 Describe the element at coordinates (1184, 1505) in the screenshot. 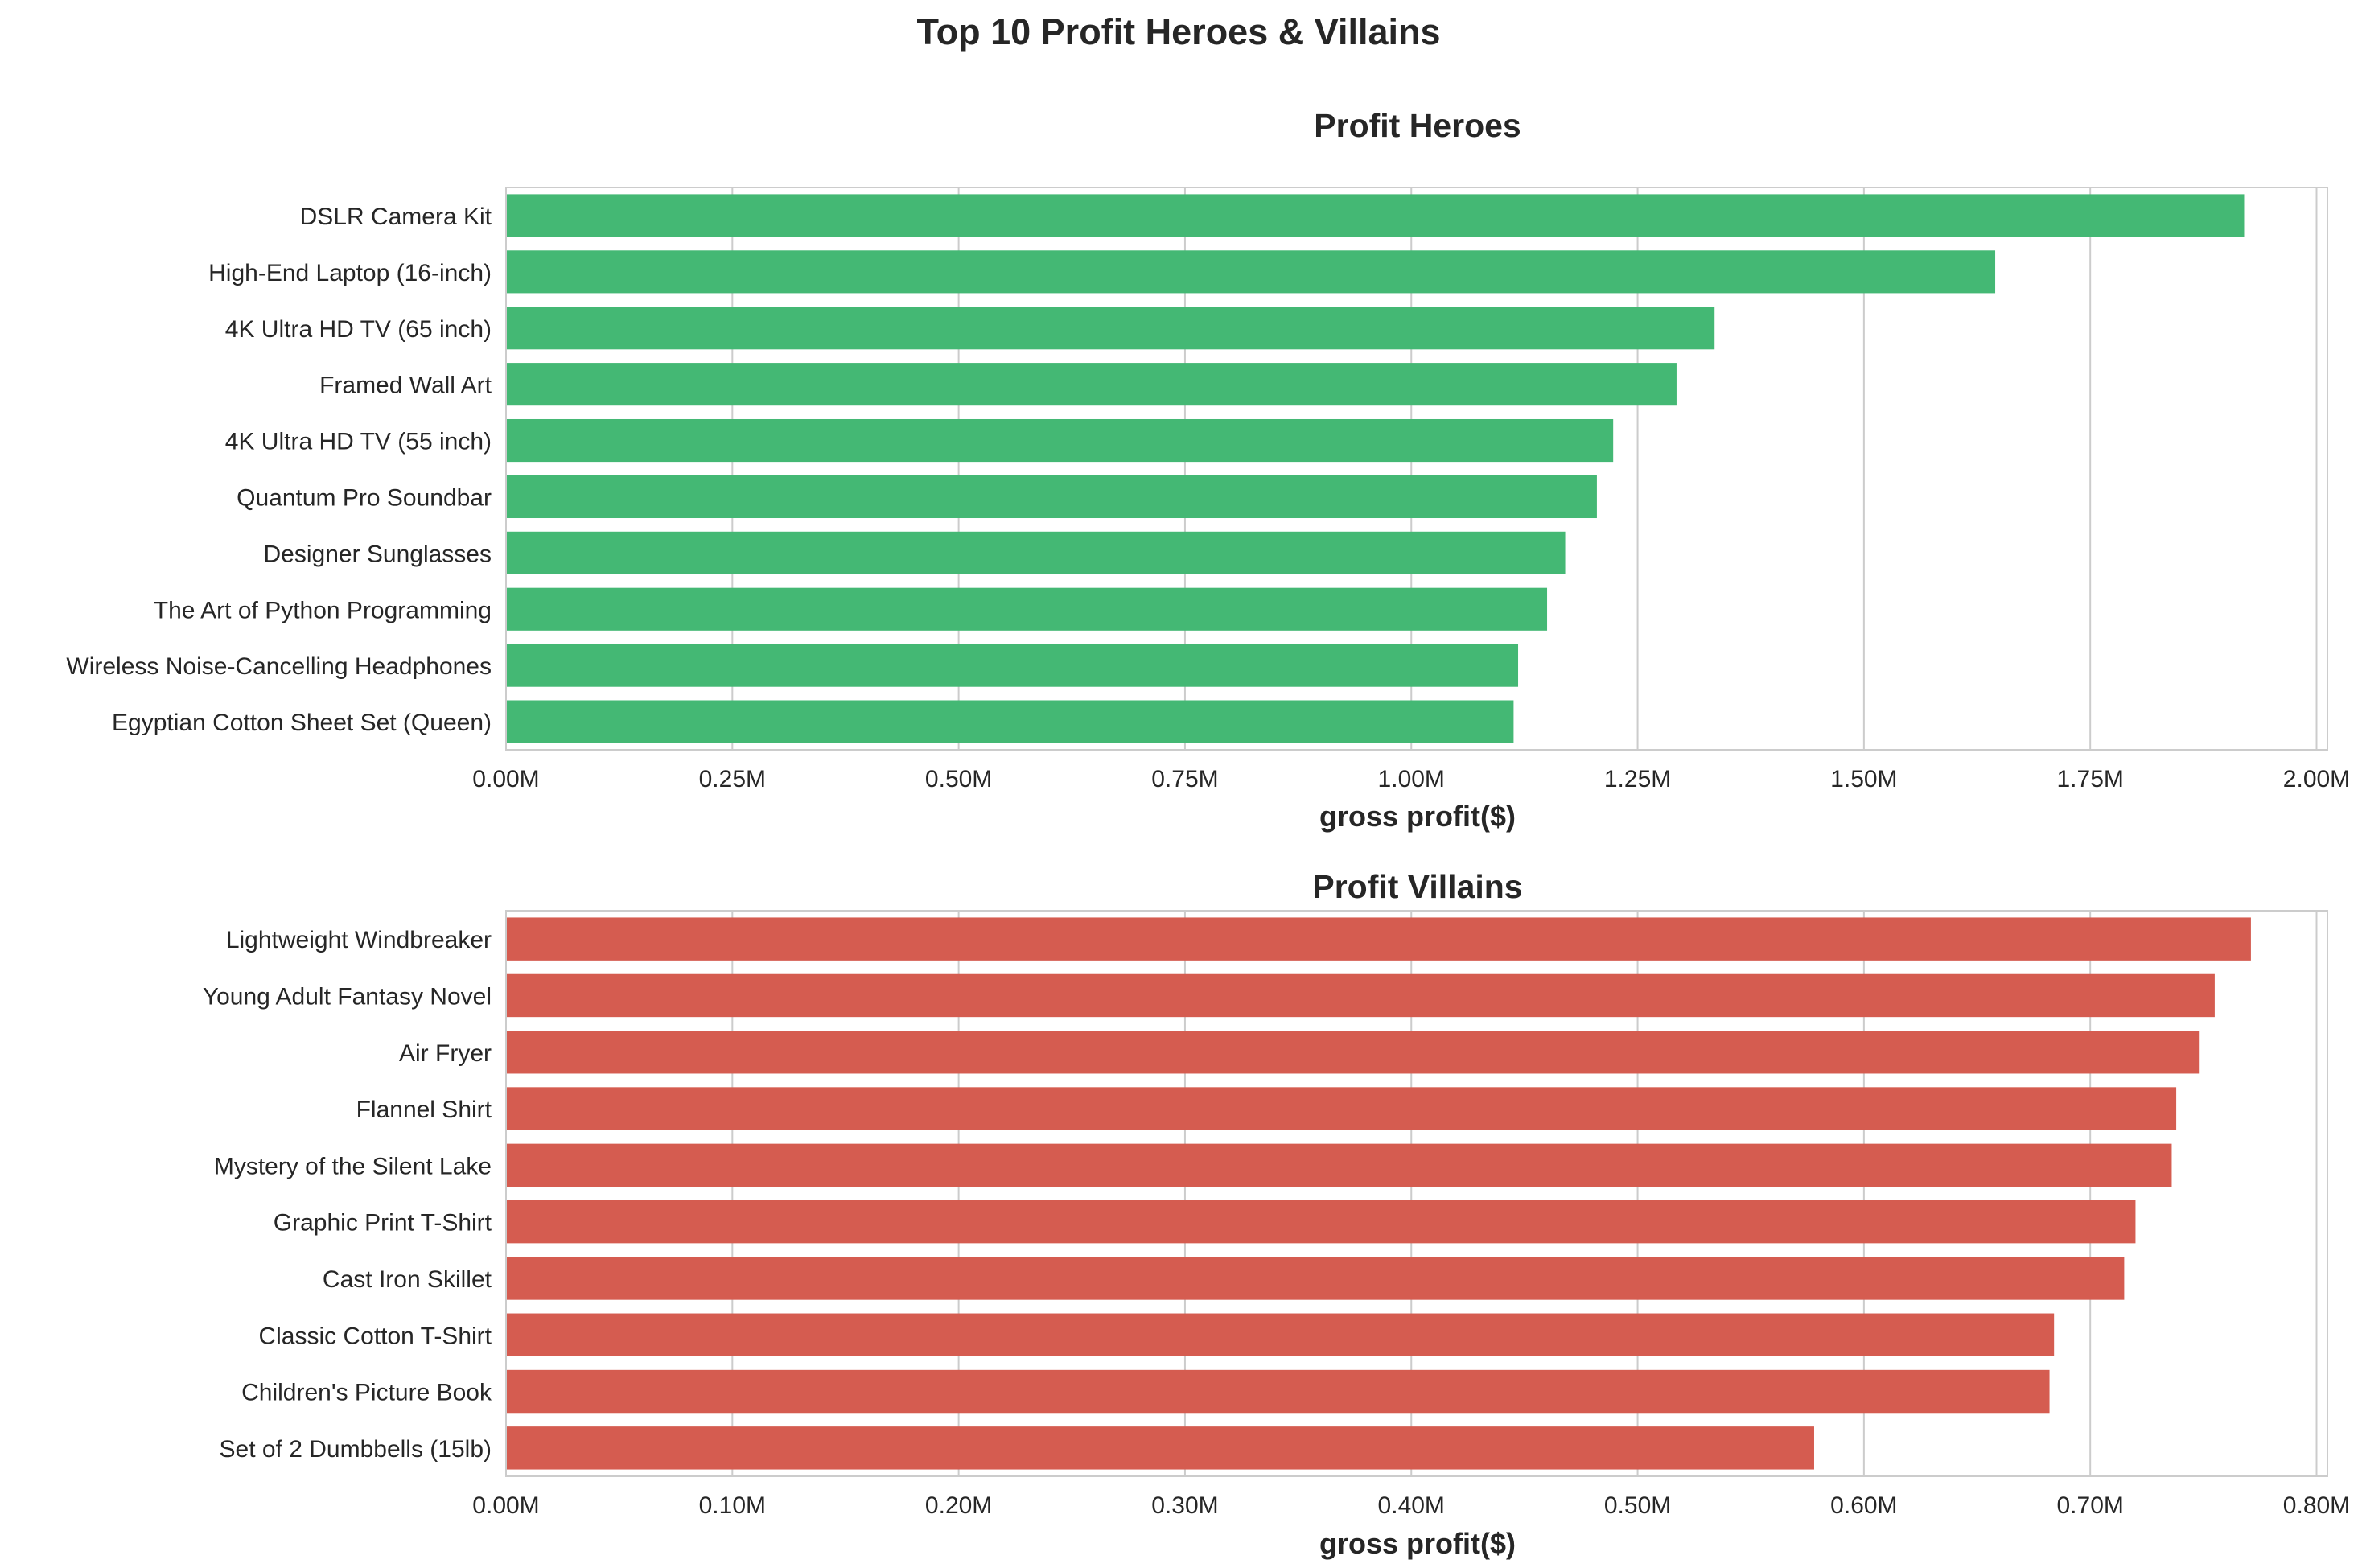

I see `villains-x-tick-label: 0.30M` at that location.